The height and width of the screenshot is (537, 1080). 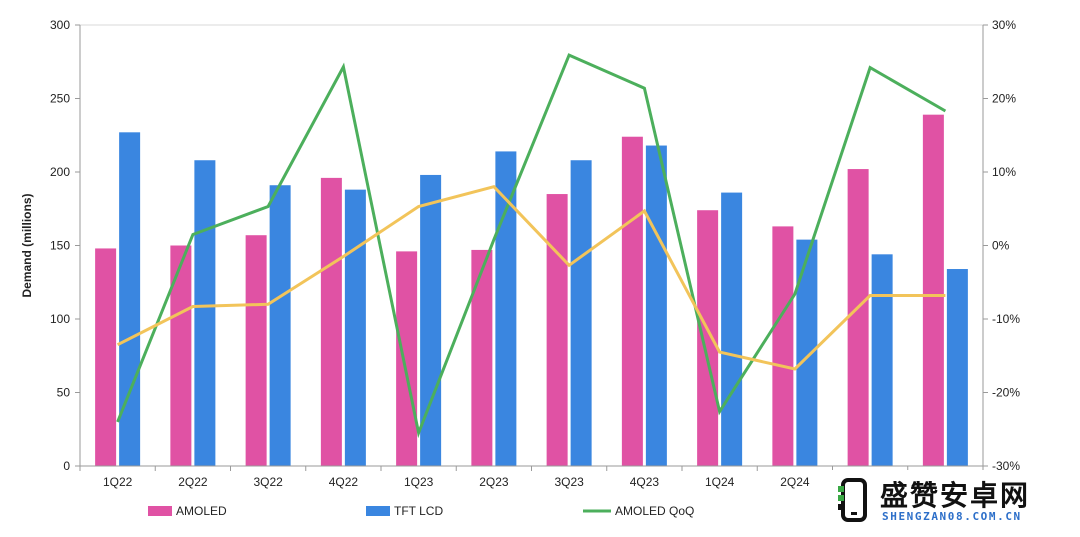 I want to click on bar-tft-lcd-1q24, so click(x=732, y=329).